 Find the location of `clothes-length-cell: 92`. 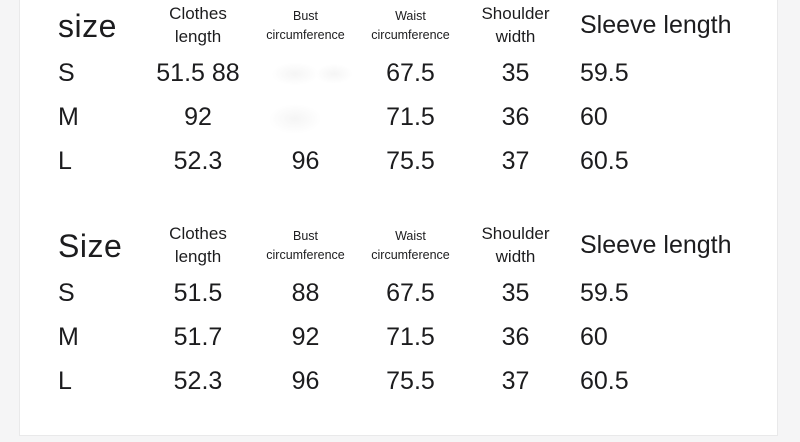

clothes-length-cell: 92 is located at coordinates (198, 116).